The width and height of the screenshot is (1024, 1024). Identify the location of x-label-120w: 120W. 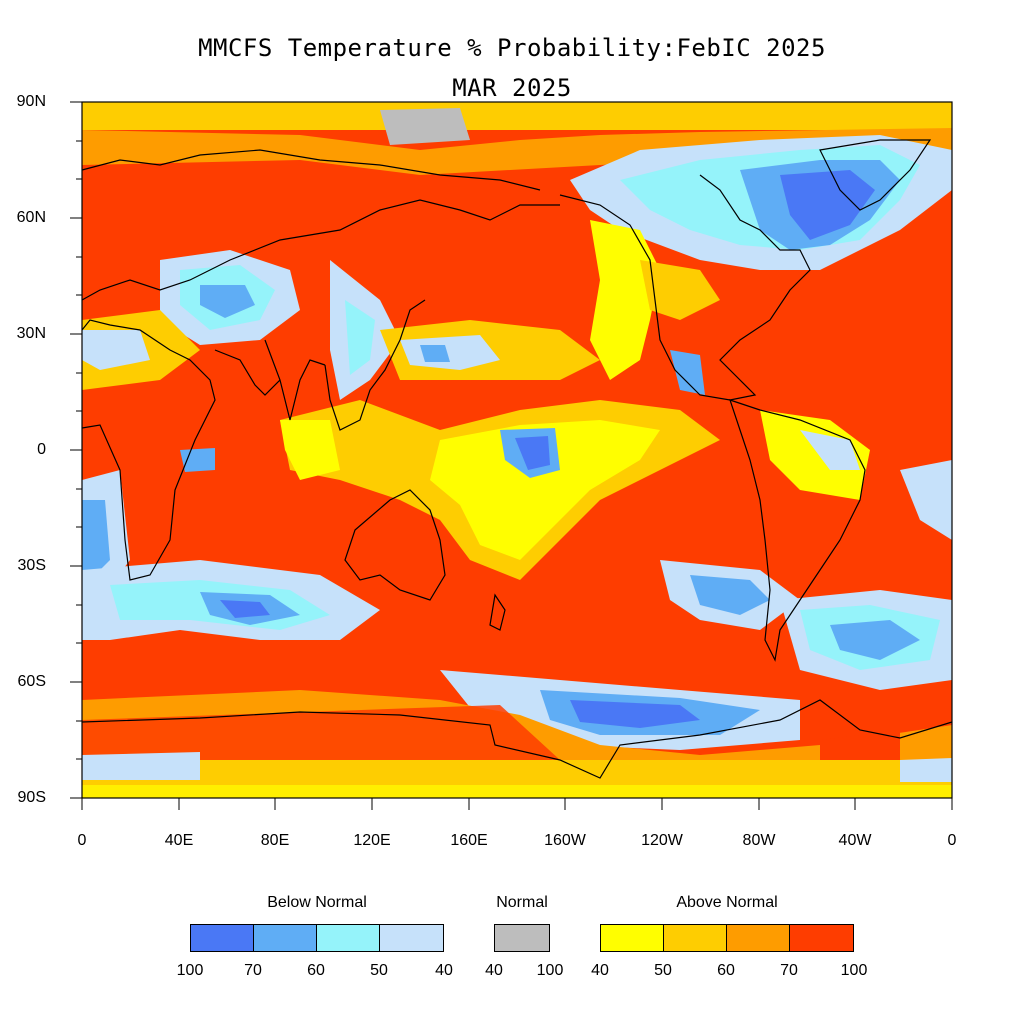
(662, 840).